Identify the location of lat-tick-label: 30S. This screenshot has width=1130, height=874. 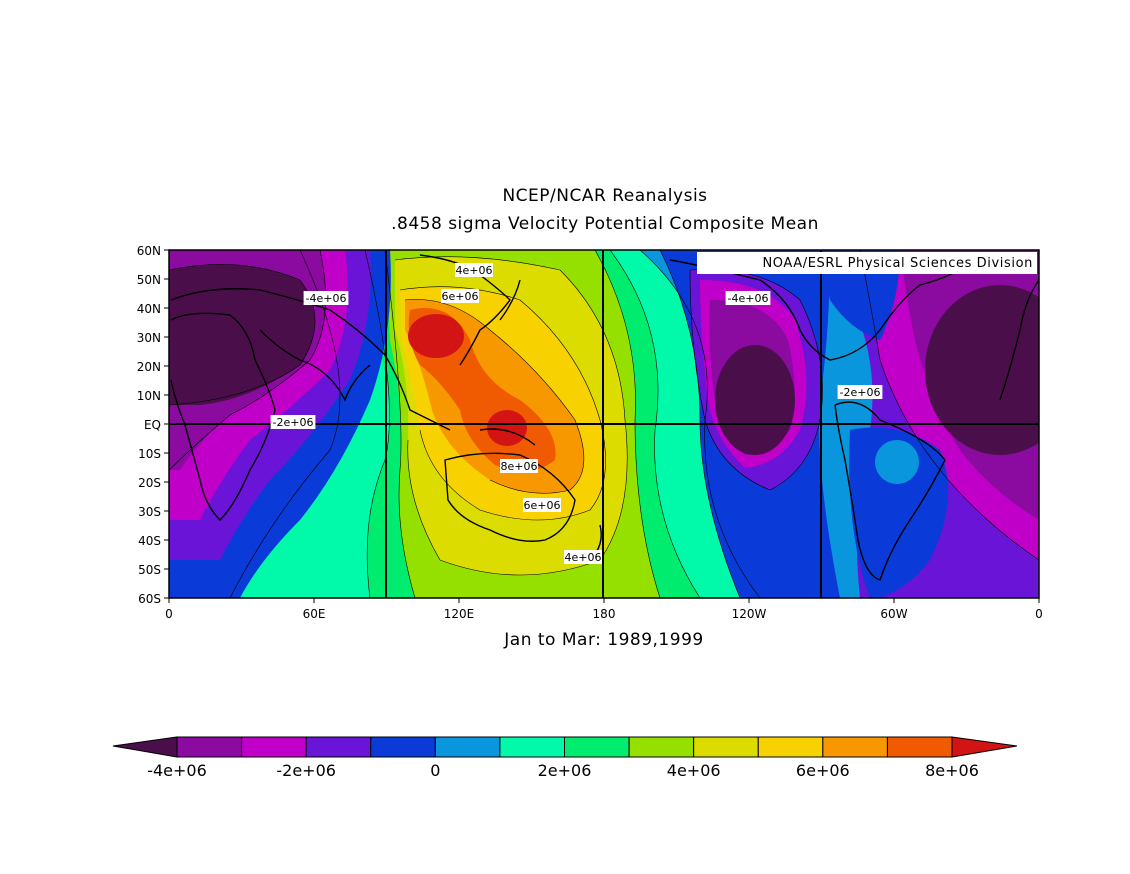
(149, 512).